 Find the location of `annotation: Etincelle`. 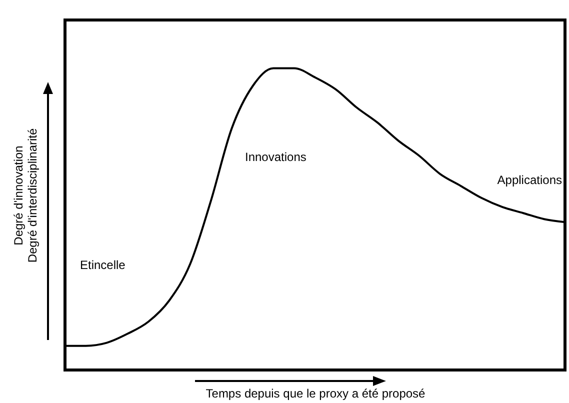

annotation: Etincelle is located at coordinates (103, 265).